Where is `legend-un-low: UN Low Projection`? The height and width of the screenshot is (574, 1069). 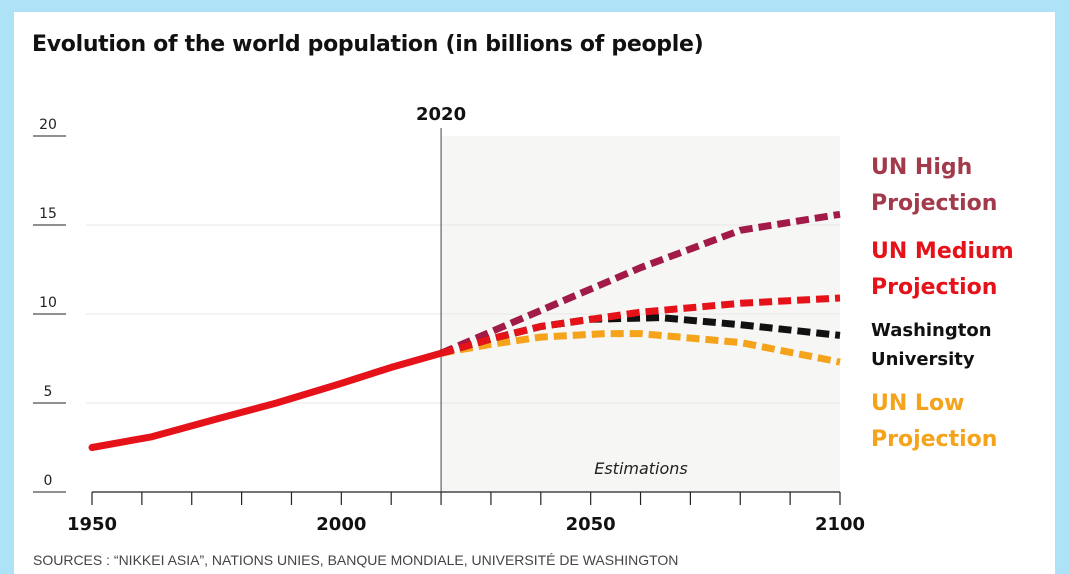 legend-un-low: UN Low Projection is located at coordinates (934, 422).